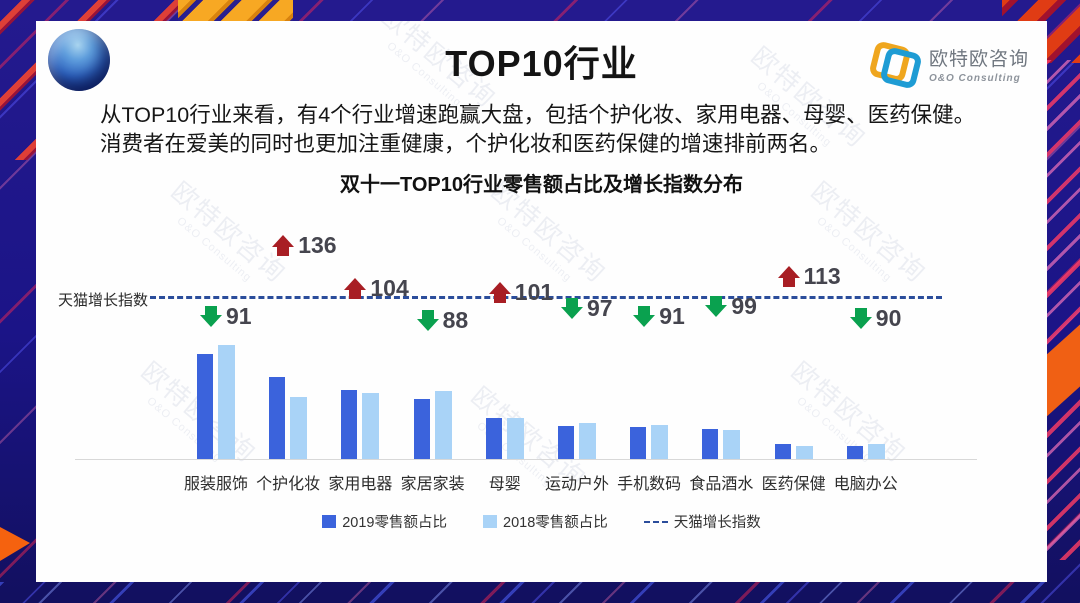  What do you see at coordinates (504, 484) in the screenshot?
I see `x-axis-label: 母婴` at bounding box center [504, 484].